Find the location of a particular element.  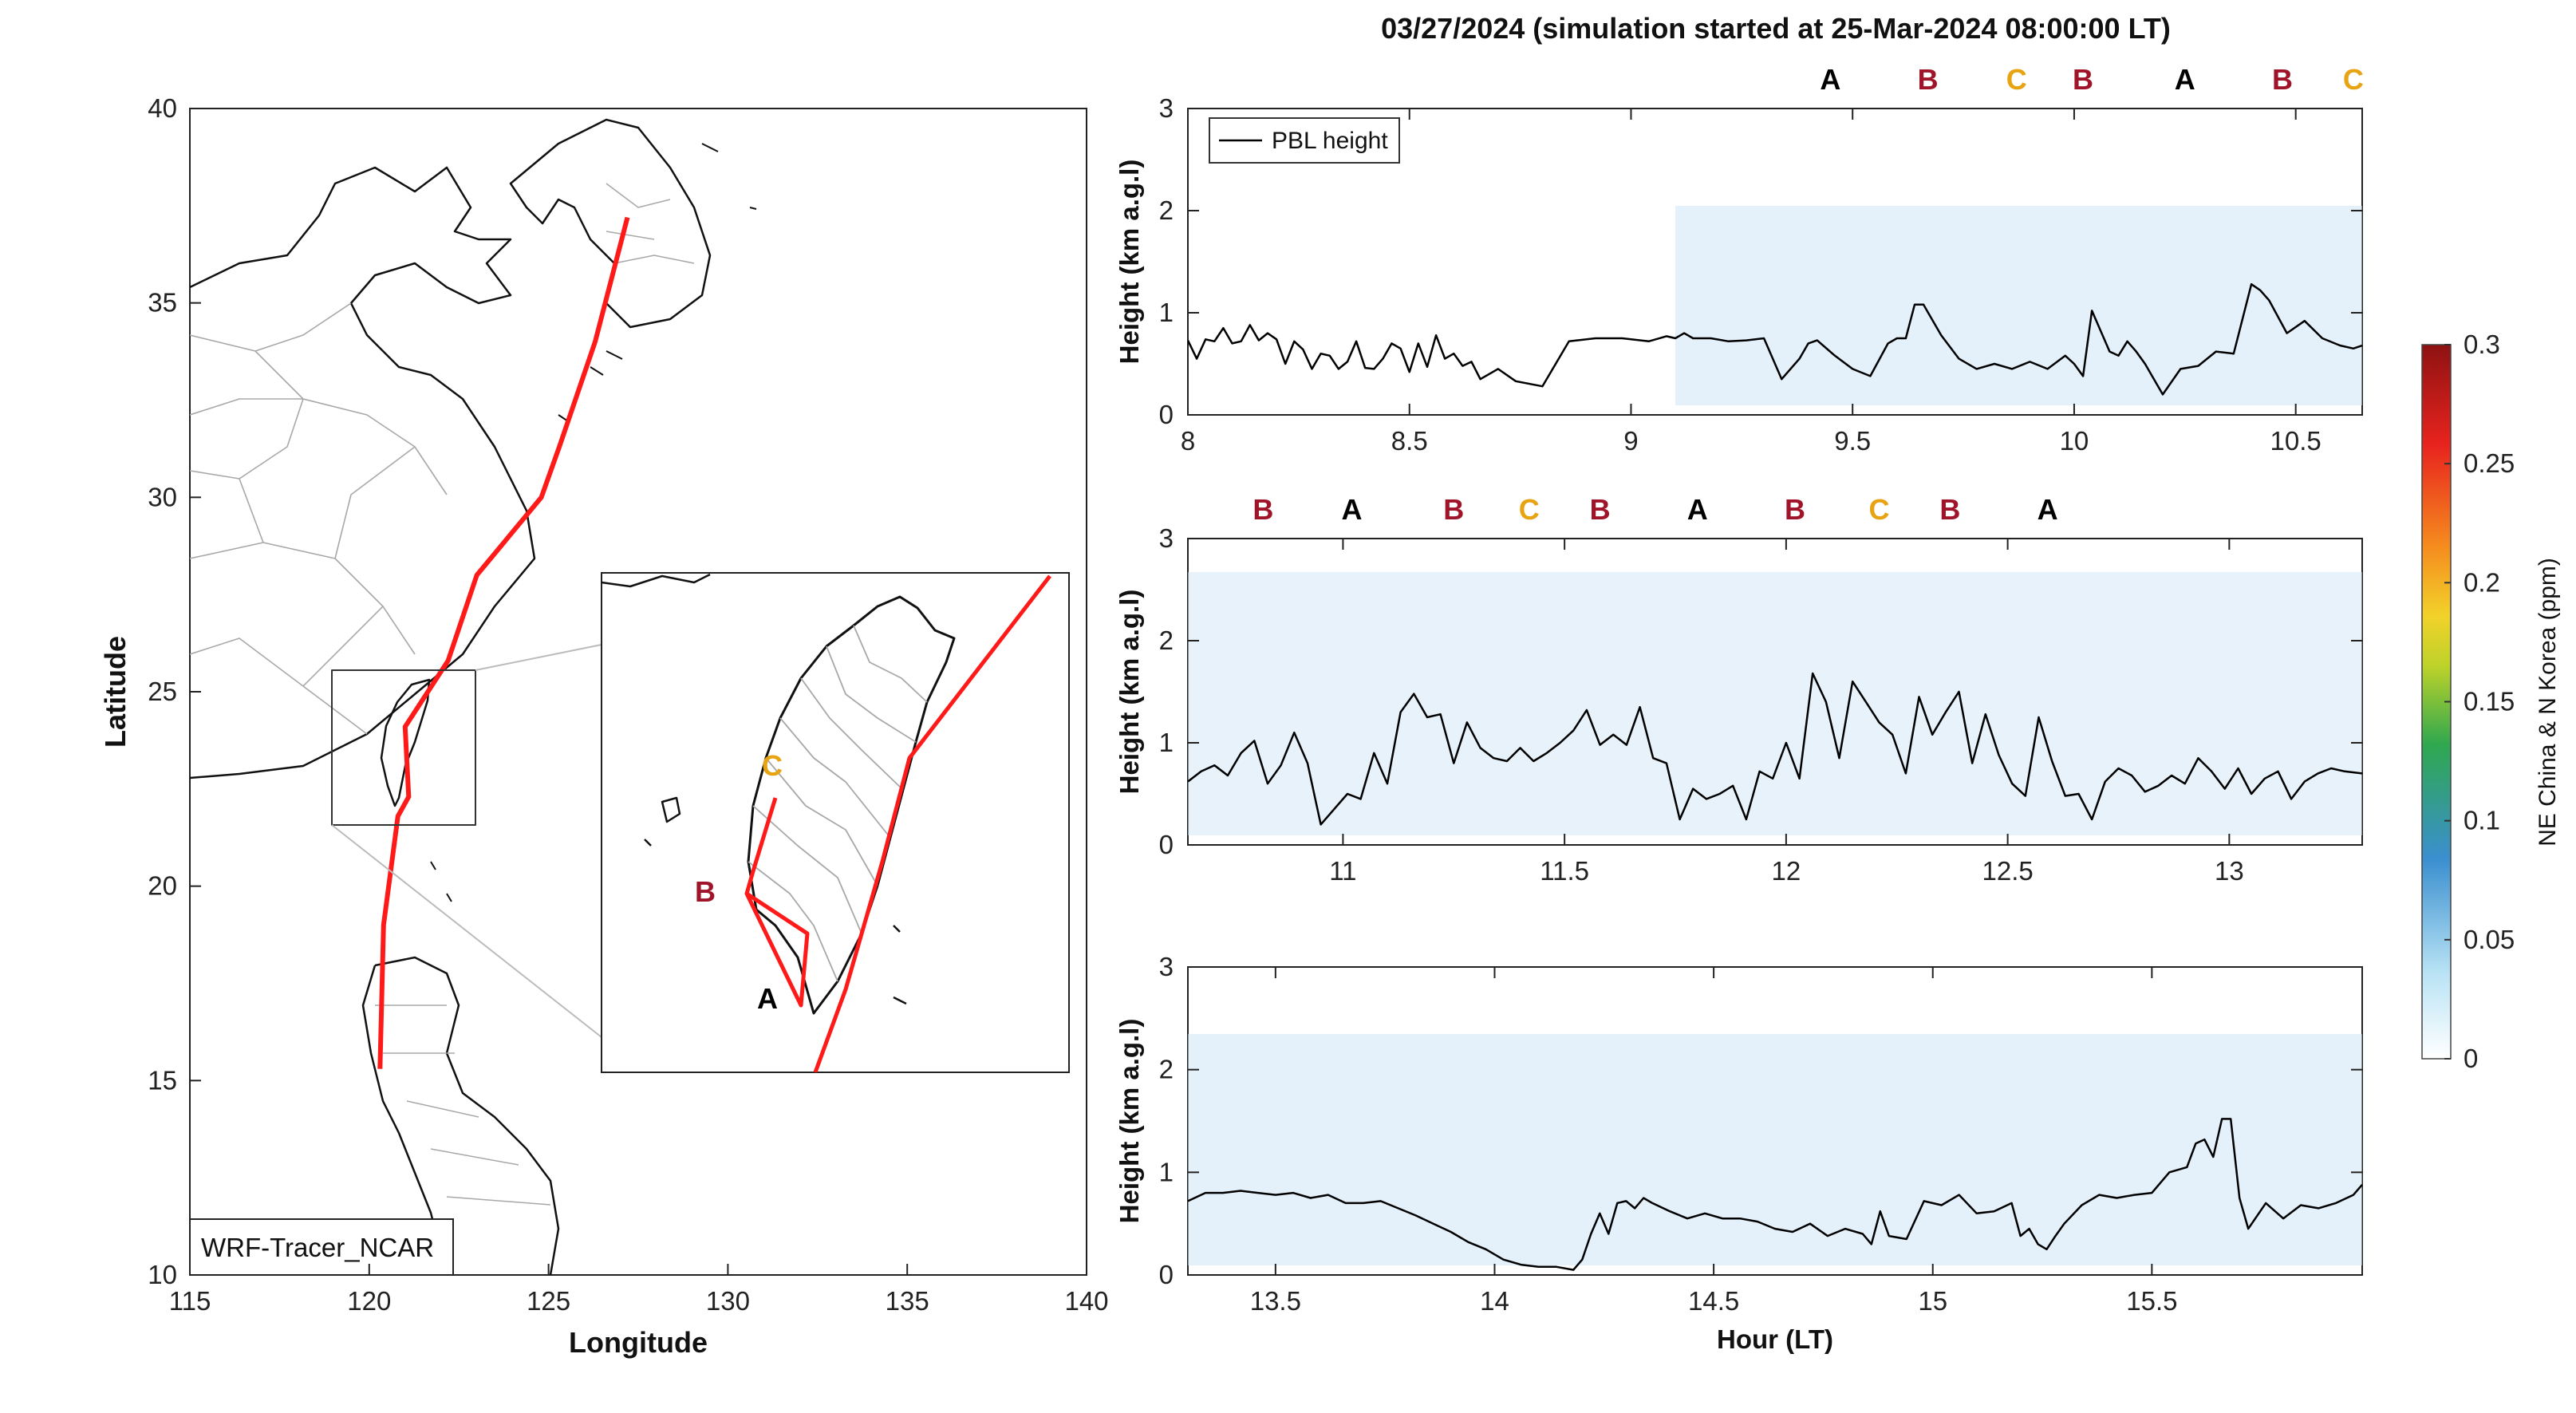

map-y-tick-label: 15 is located at coordinates (163, 1080).